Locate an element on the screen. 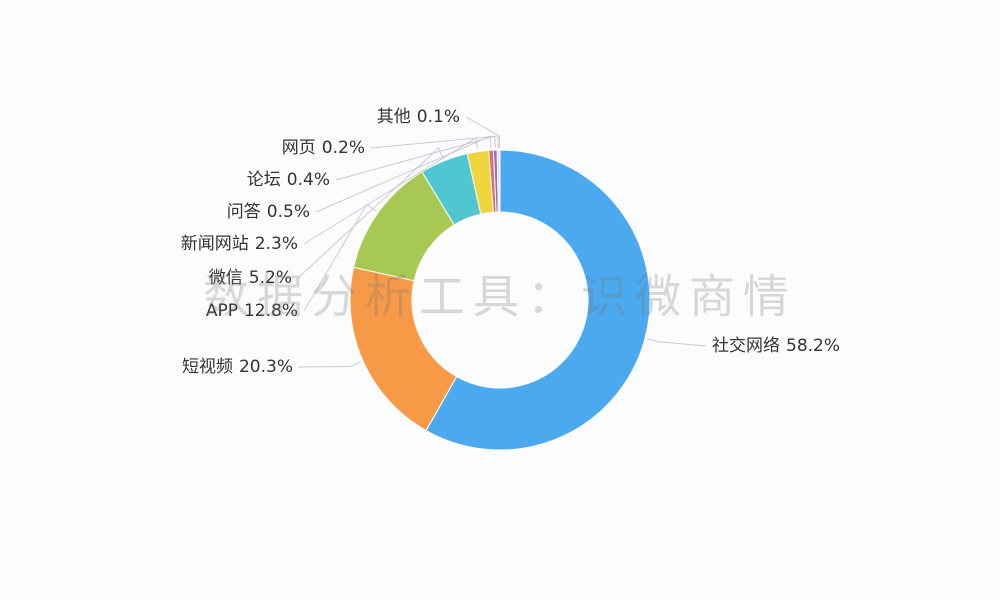  slice-value: 0.5% is located at coordinates (288, 212).